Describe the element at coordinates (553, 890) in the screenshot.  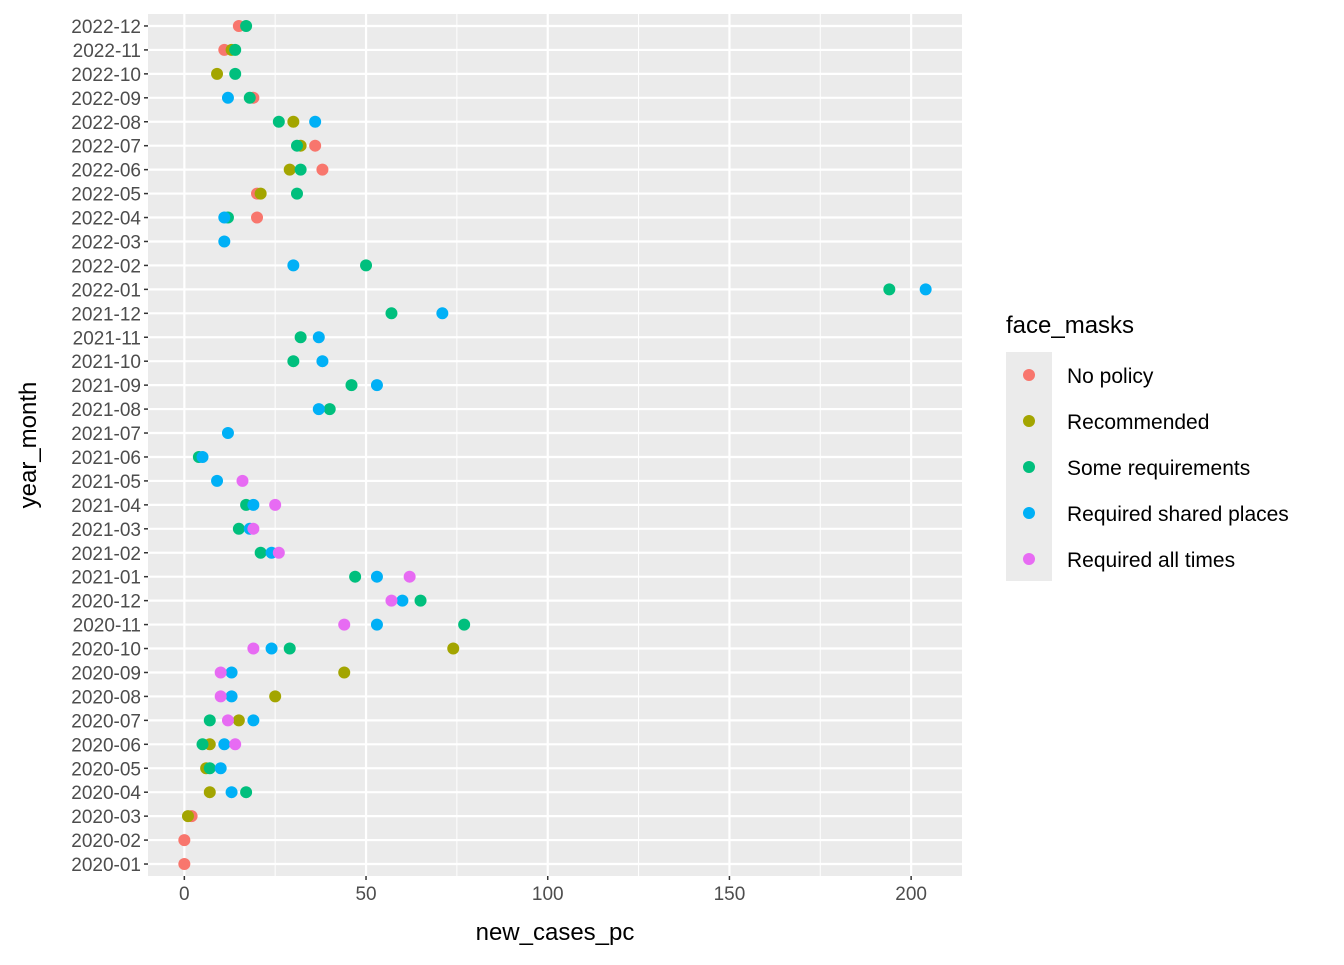
I see `x-tick-labels: 0 50 100 150 200` at that location.